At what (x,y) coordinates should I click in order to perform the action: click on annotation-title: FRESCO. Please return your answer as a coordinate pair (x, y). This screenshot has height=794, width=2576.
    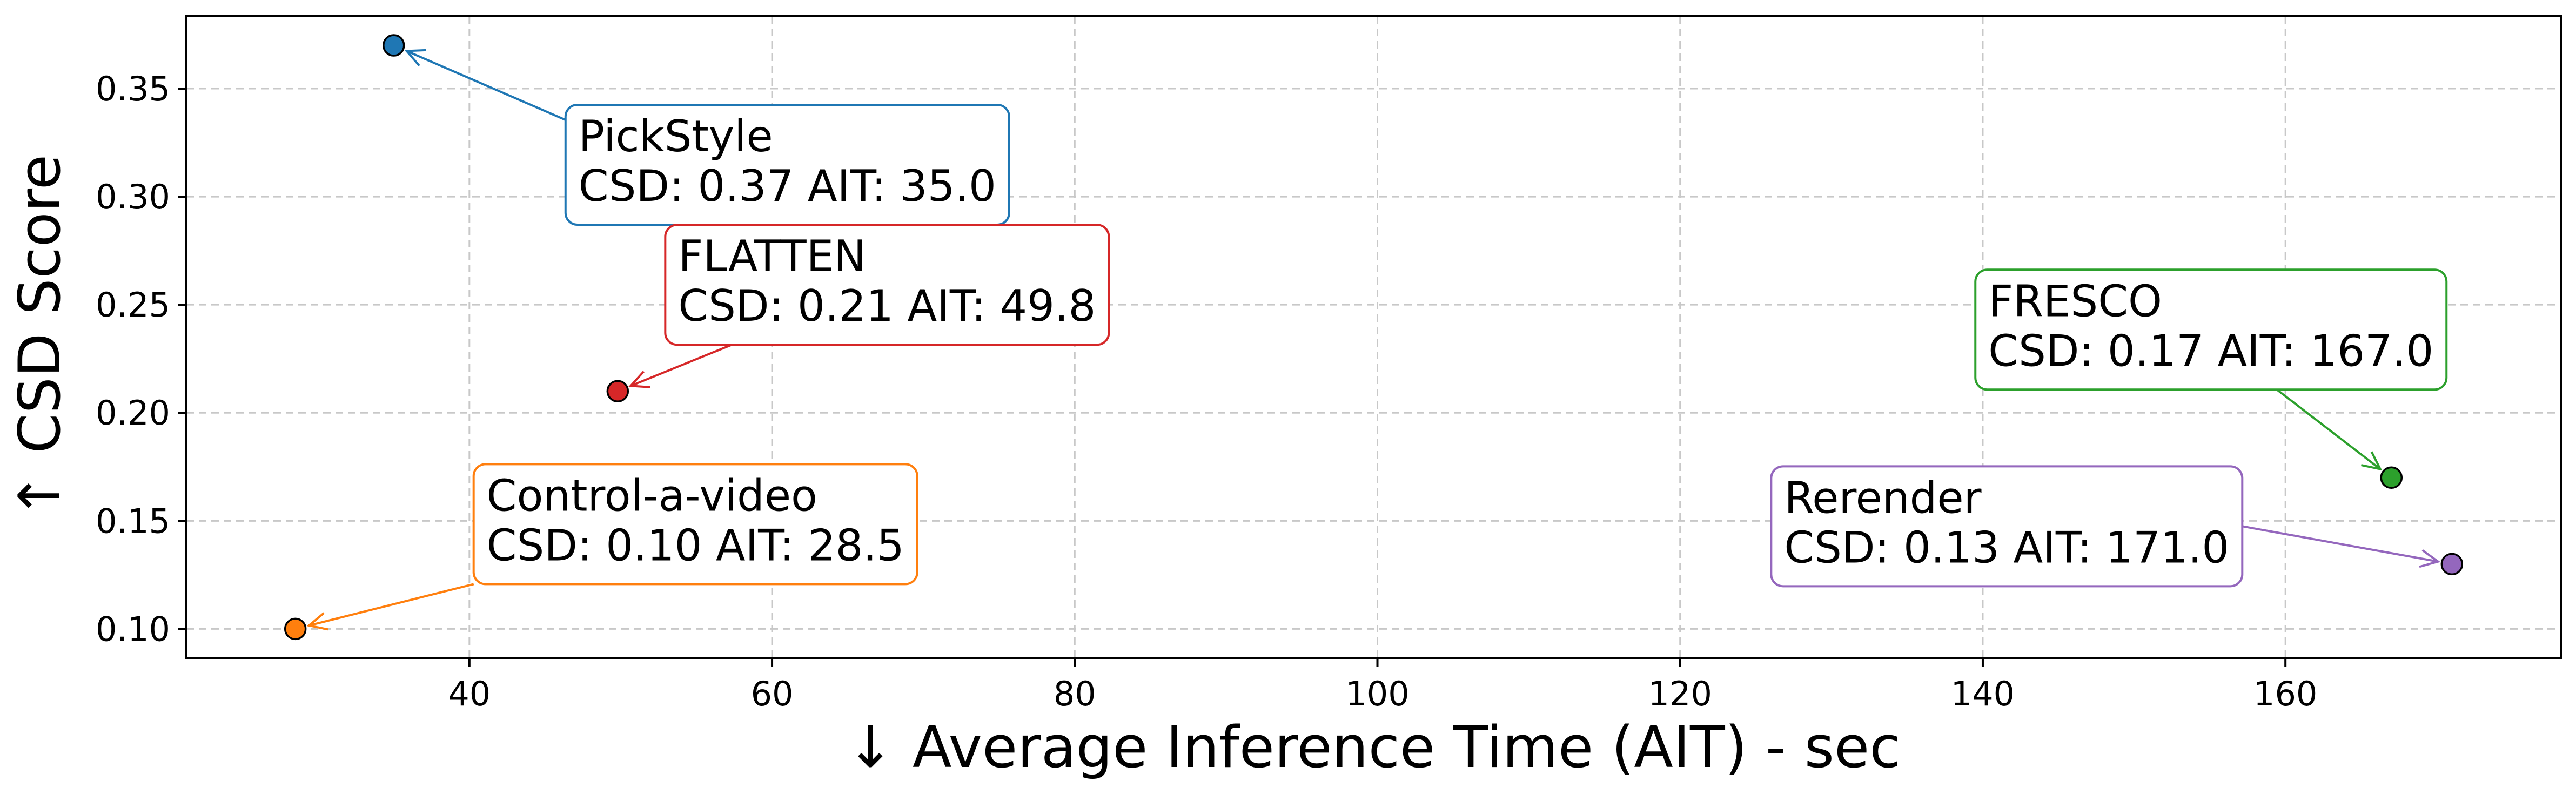
    Looking at the image, I should click on (2075, 301).